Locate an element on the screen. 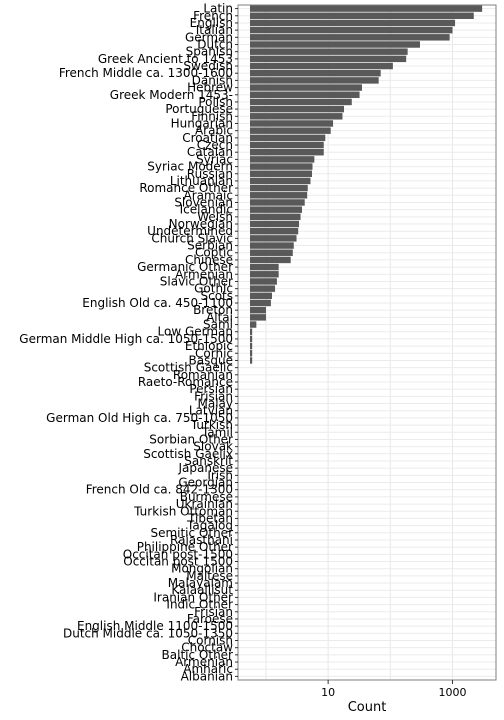  category-label: Latvian is located at coordinates (211, 411).